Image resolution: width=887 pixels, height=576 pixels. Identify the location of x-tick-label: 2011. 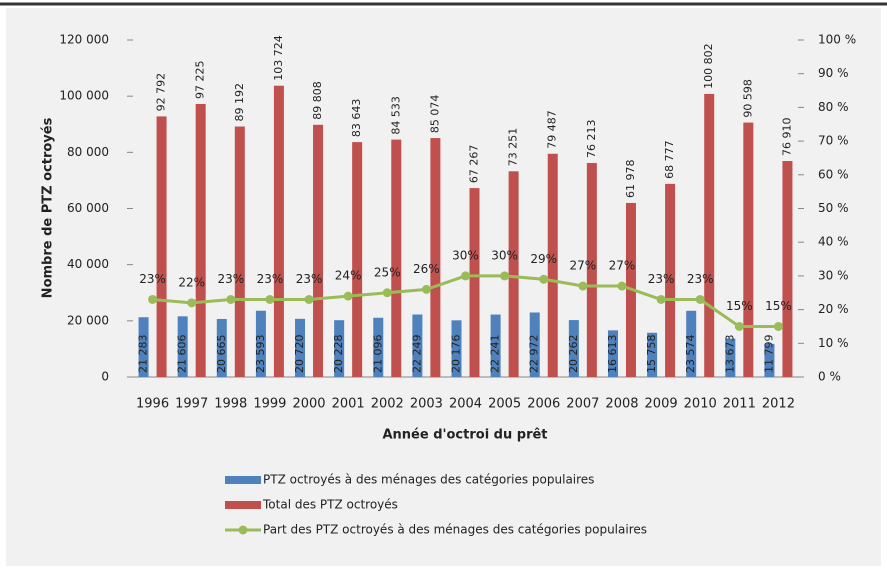
(739, 404).